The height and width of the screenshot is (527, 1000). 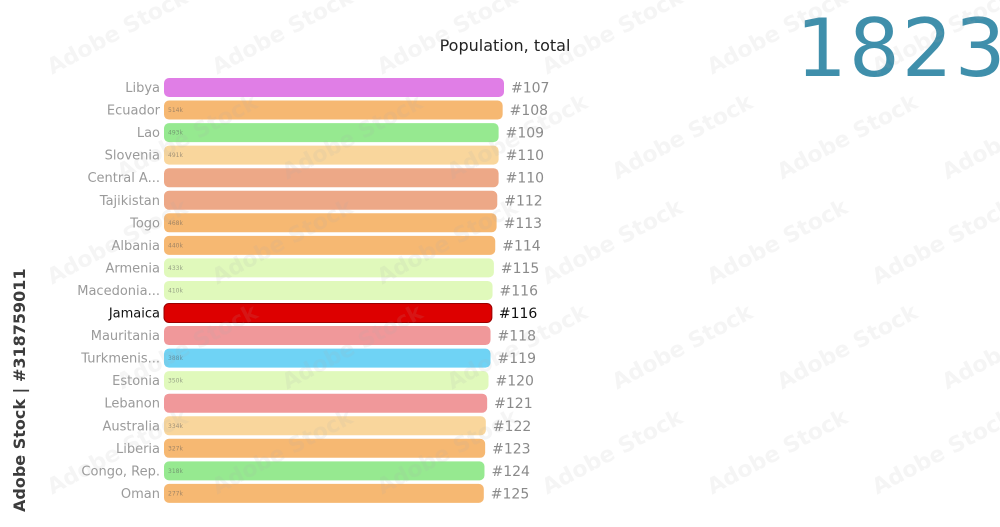 What do you see at coordinates (505, 45) in the screenshot?
I see `chart-title: Population, total` at bounding box center [505, 45].